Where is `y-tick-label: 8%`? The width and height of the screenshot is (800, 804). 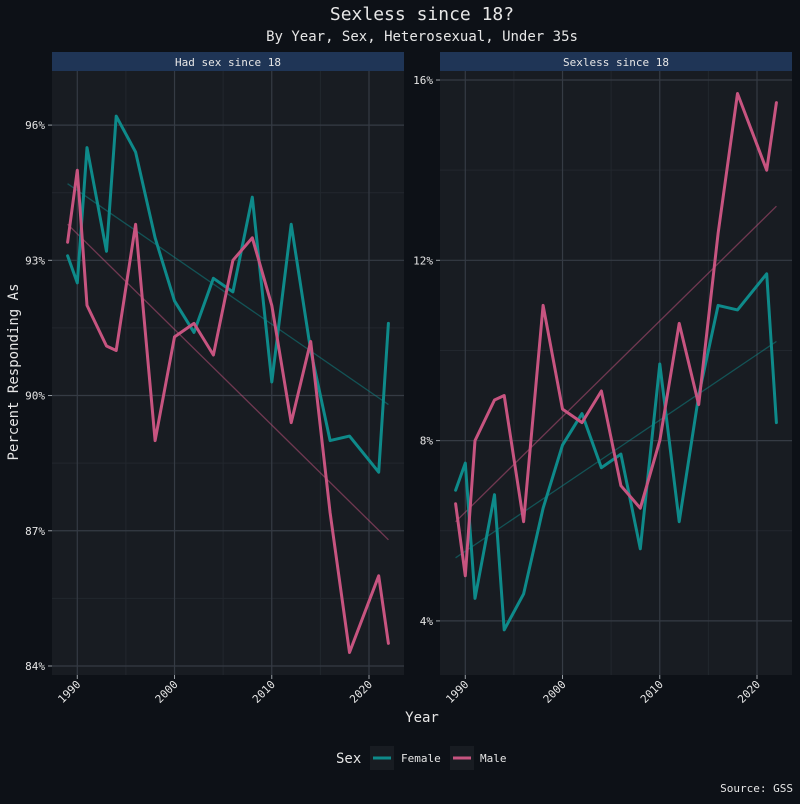 y-tick-label: 8% is located at coordinates (427, 441).